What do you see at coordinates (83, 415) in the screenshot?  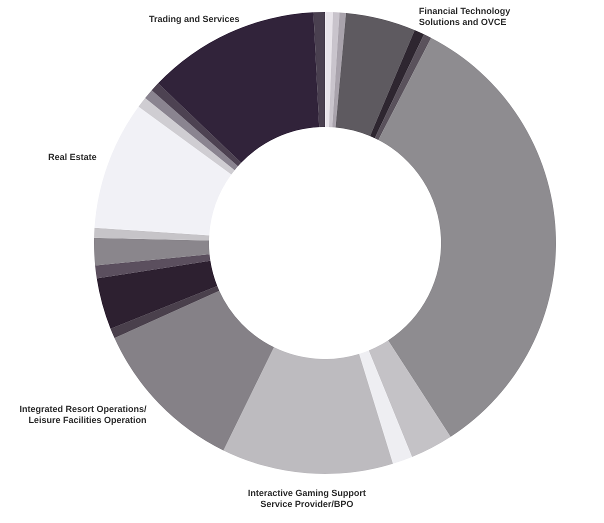 I see `slice-label: Integrated Resort Operations/ Leisure Facilities Operation` at bounding box center [83, 415].